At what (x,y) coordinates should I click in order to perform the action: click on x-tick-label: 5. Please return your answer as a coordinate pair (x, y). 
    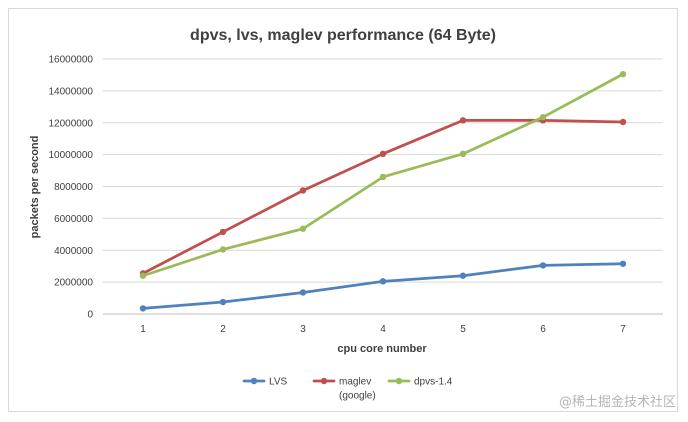
    Looking at the image, I should click on (463, 329).